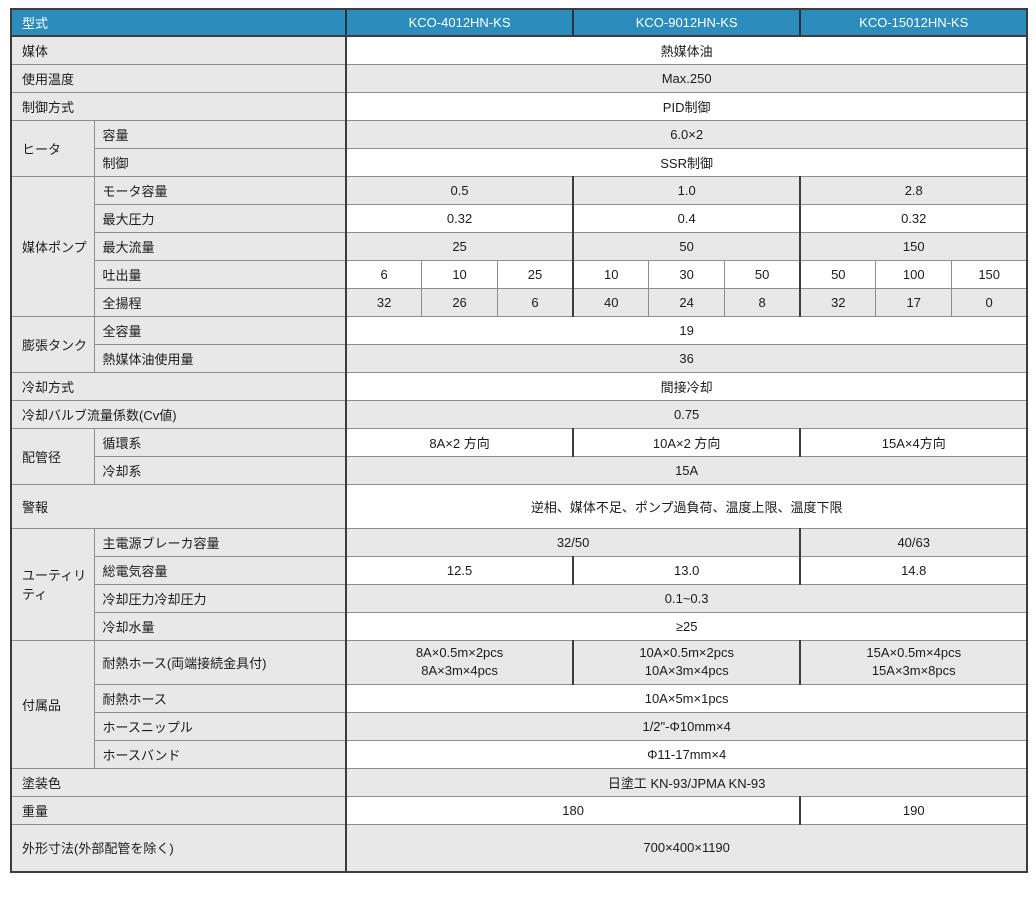 This screenshot has height=897, width=1036. What do you see at coordinates (573, 542) in the screenshot?
I see `value-utility-breaker-left: 32/50` at bounding box center [573, 542].